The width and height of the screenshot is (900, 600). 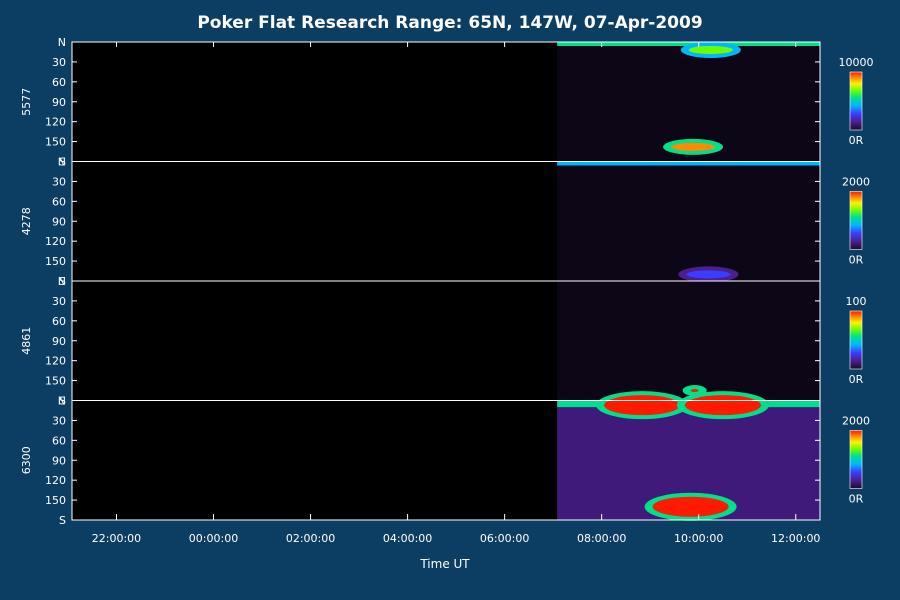 What do you see at coordinates (856, 301) in the screenshot?
I see `colorbar-max-label: 100` at bounding box center [856, 301].